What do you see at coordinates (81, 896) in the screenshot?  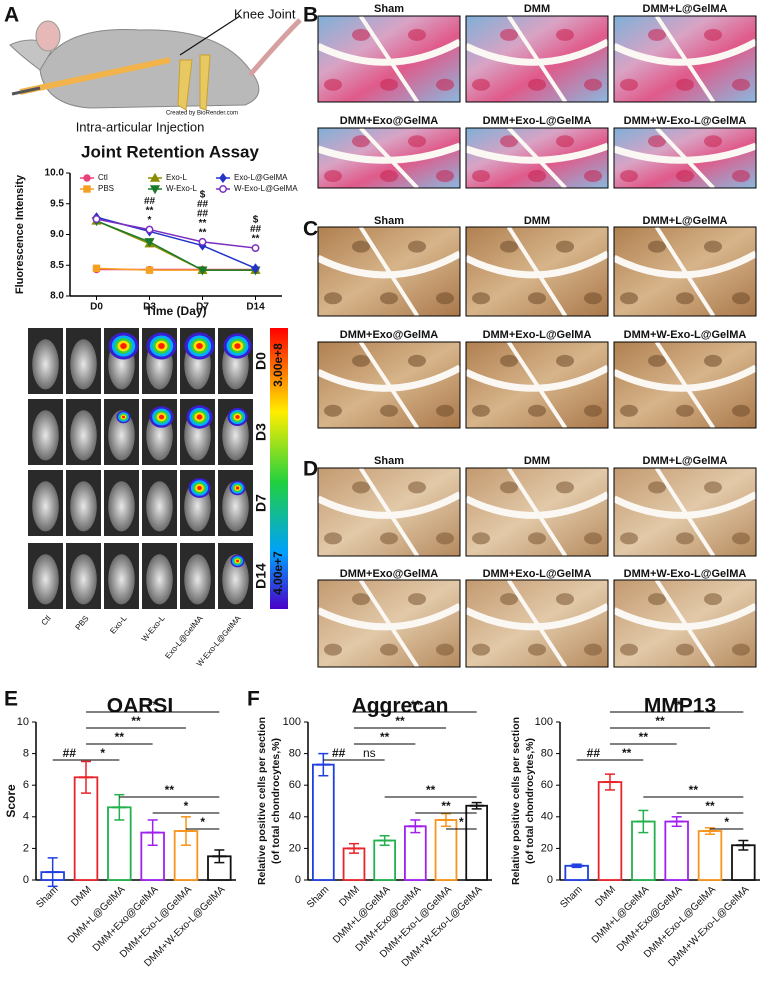 I see `x-tick-label: DMM` at bounding box center [81, 896].